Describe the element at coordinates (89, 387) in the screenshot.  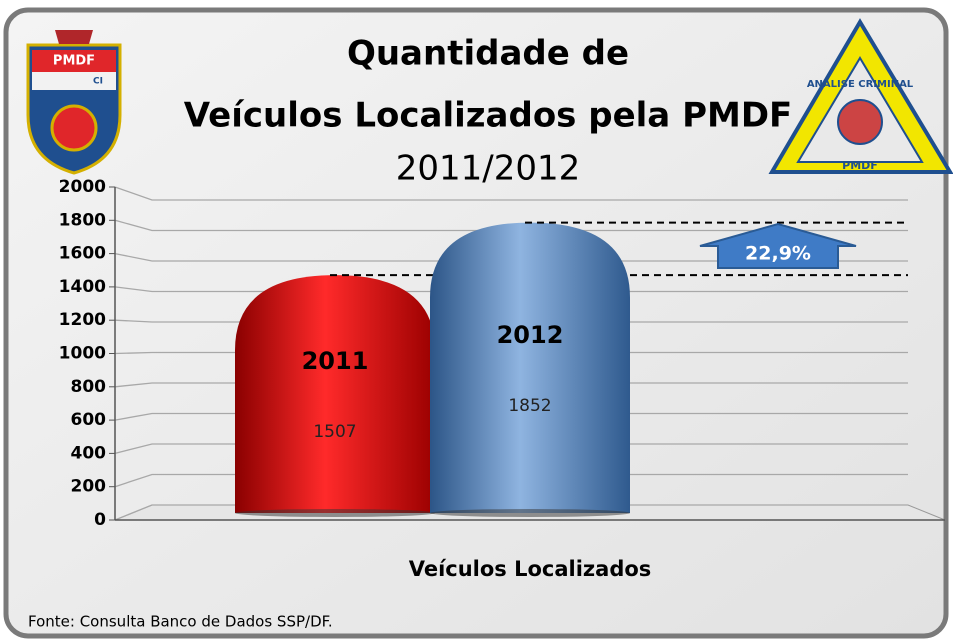
I see `y-tick-label: 800` at that location.